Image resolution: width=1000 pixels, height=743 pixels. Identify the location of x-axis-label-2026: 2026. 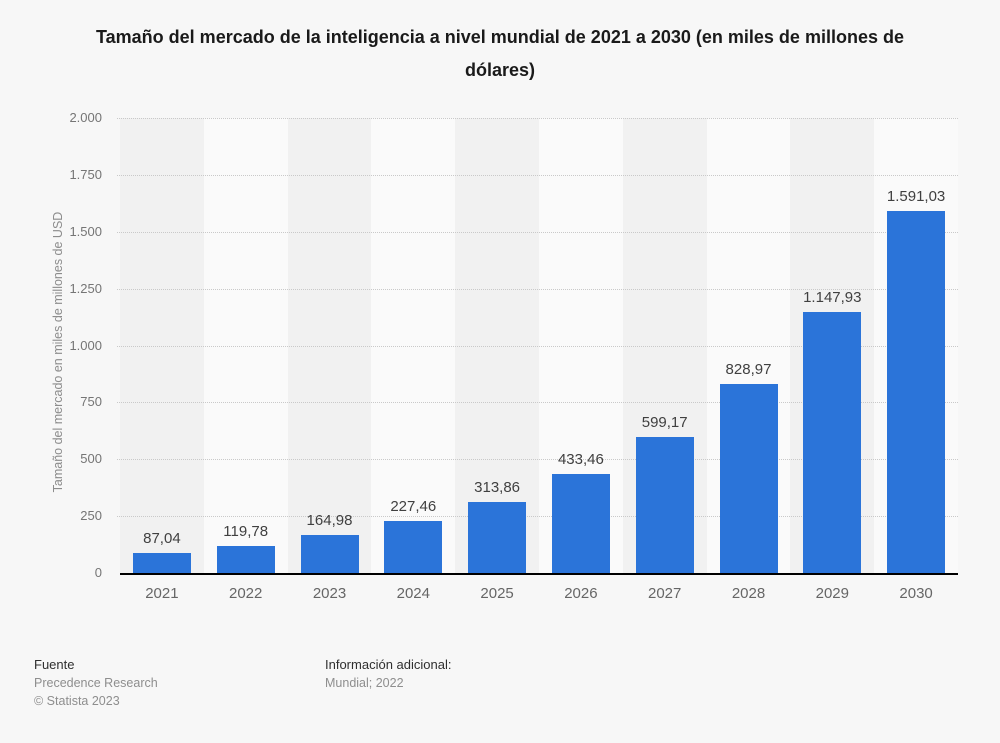
(581, 593).